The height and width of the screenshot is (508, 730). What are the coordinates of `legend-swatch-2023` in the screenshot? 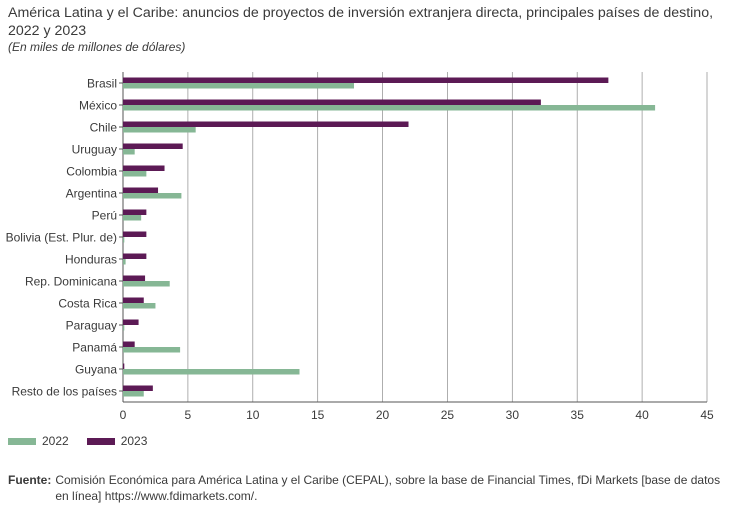 It's located at (100, 441).